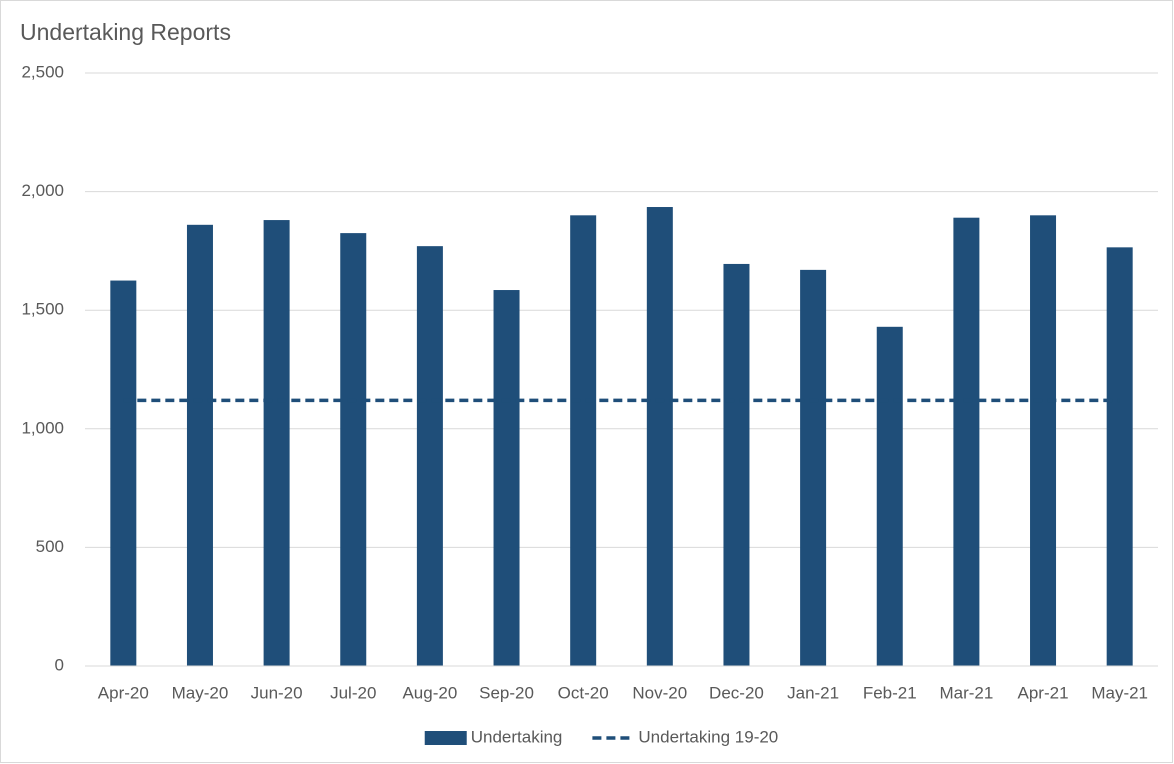 The height and width of the screenshot is (764, 1174). Describe the element at coordinates (445, 738) in the screenshot. I see `legend-swatch` at that location.